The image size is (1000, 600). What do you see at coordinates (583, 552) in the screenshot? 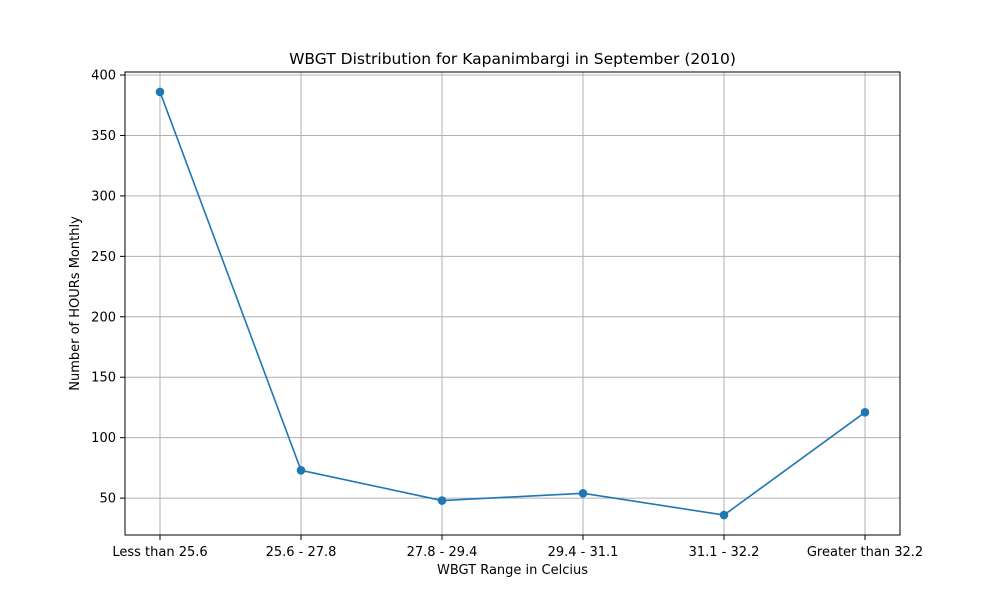
I see `x-tick-label: 29.4 - 31.1` at bounding box center [583, 552].